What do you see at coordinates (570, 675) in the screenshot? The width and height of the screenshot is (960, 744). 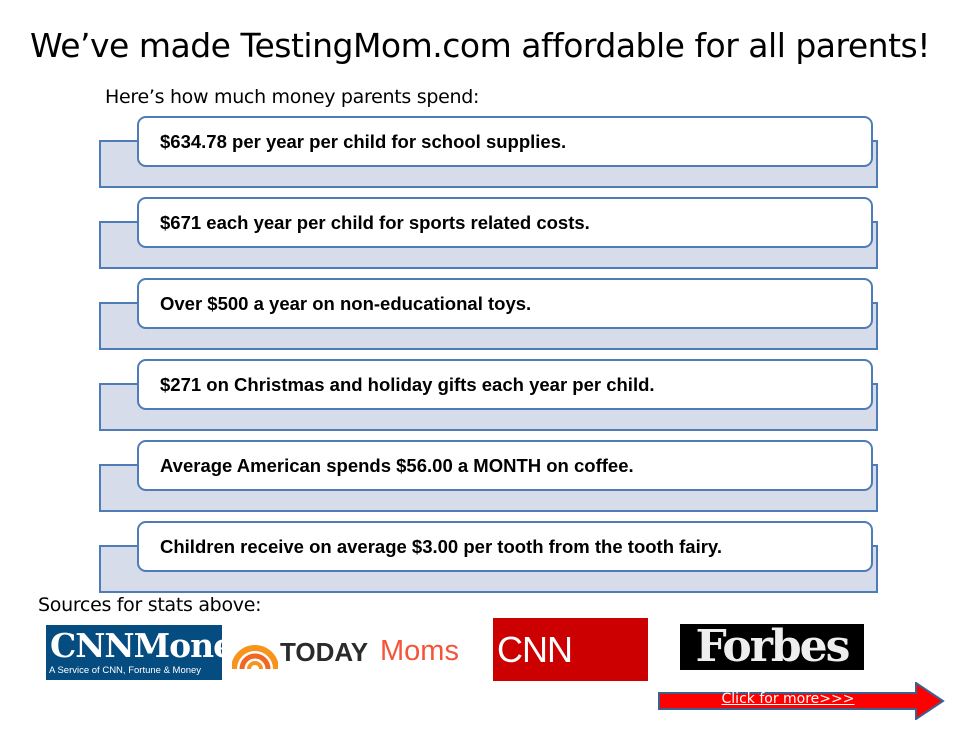 I see `cnn-living-logo: CNN Living` at bounding box center [570, 675].